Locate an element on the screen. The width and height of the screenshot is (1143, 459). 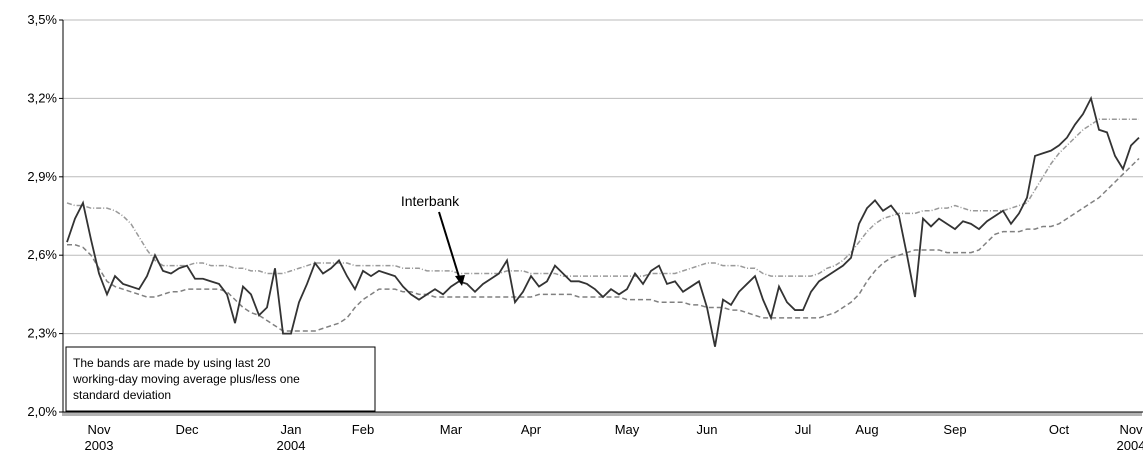
note-text: The bands are made by using last 20 is located at coordinates (172, 363).